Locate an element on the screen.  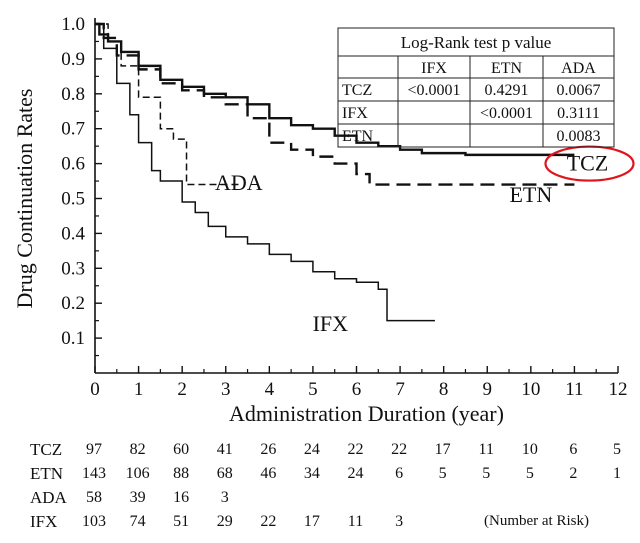
x-tick-label: 11 is located at coordinates (574, 389).